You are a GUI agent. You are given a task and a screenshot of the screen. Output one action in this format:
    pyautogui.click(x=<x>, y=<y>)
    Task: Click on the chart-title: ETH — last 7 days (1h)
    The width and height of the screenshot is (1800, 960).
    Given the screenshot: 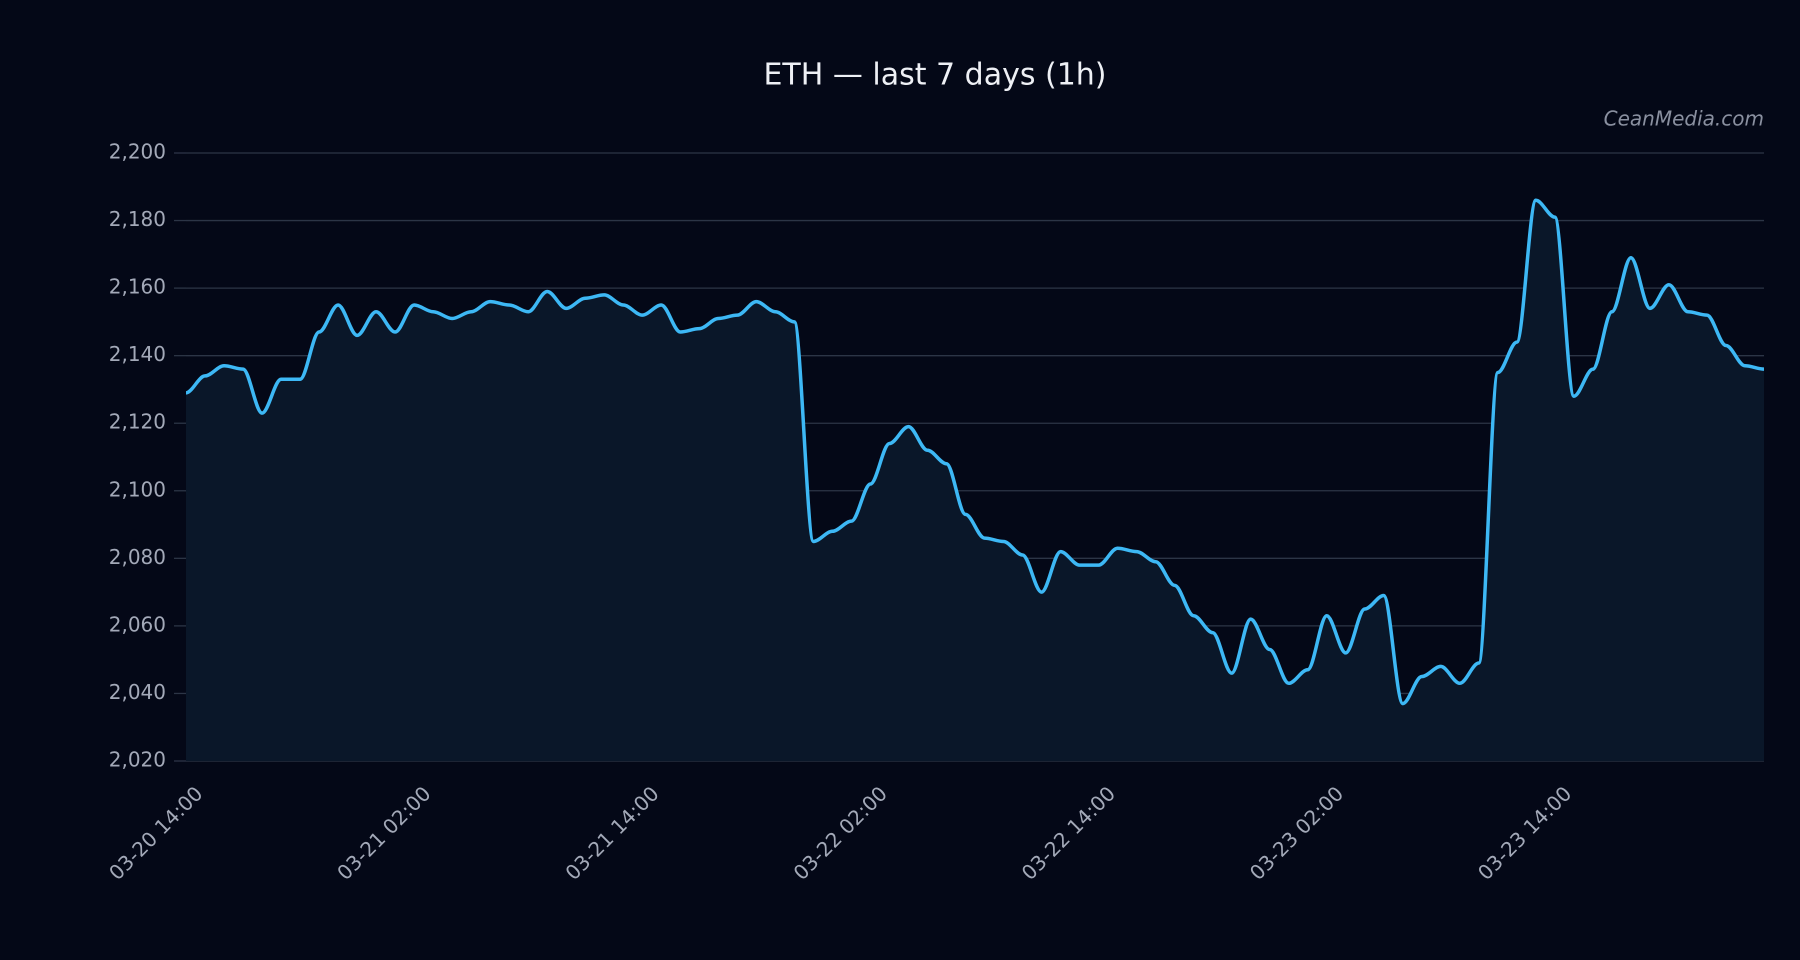 What is the action you would take?
    pyautogui.click(x=934, y=75)
    